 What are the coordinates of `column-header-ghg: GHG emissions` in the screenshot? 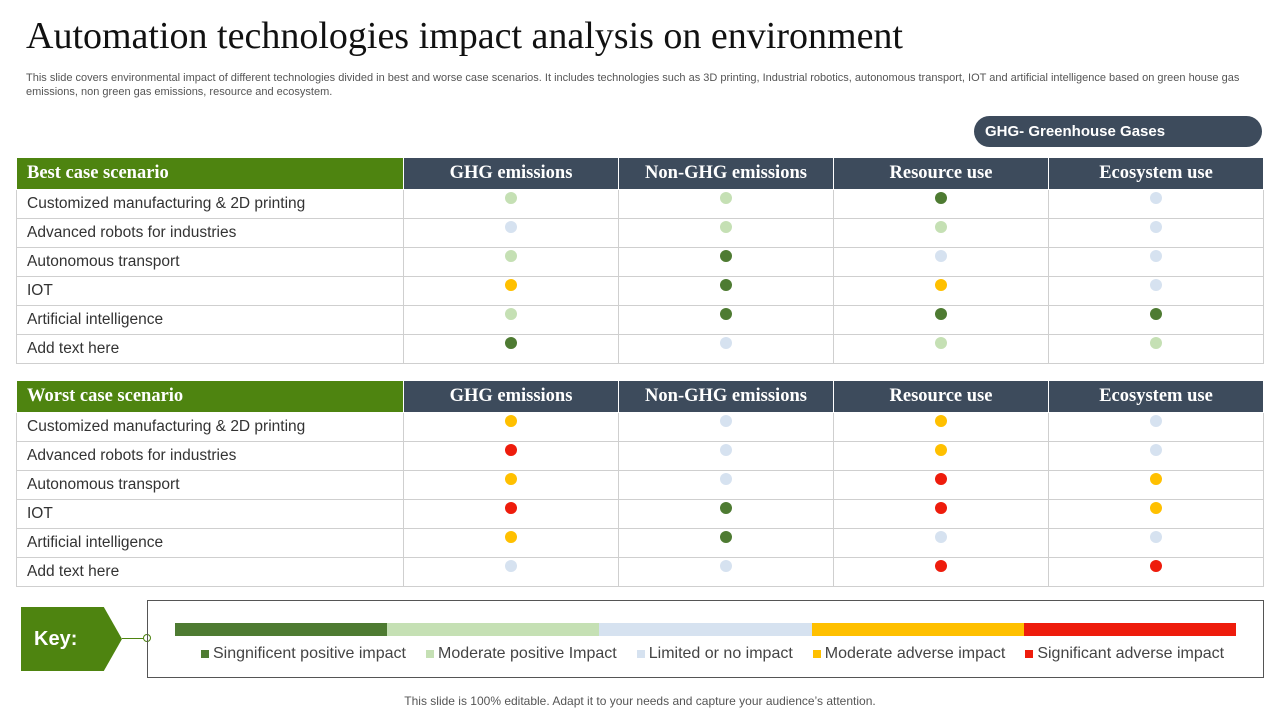 It's located at (511, 396).